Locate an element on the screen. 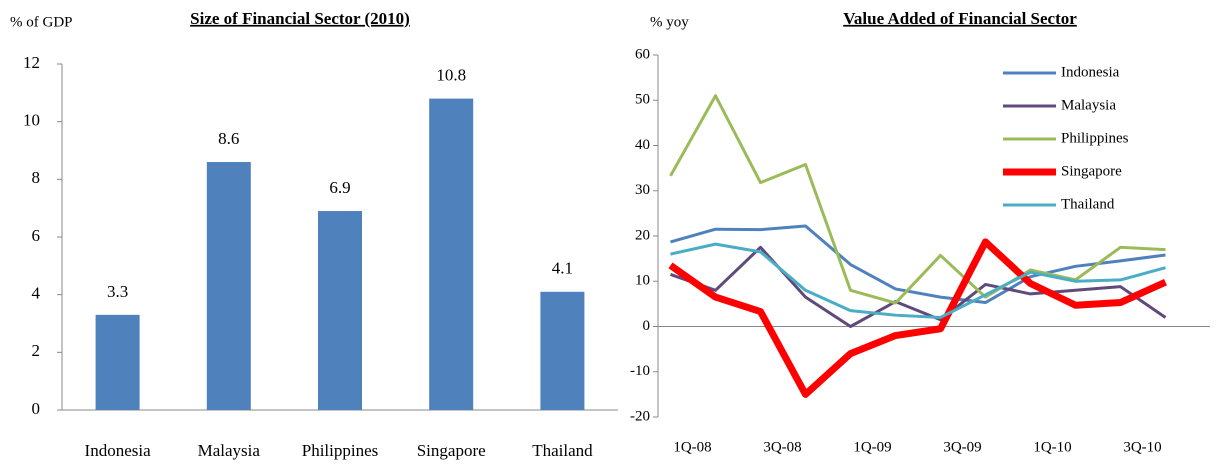 Image resolution: width=1220 pixels, height=468 pixels. y-tick-label: 12 is located at coordinates (31, 62).